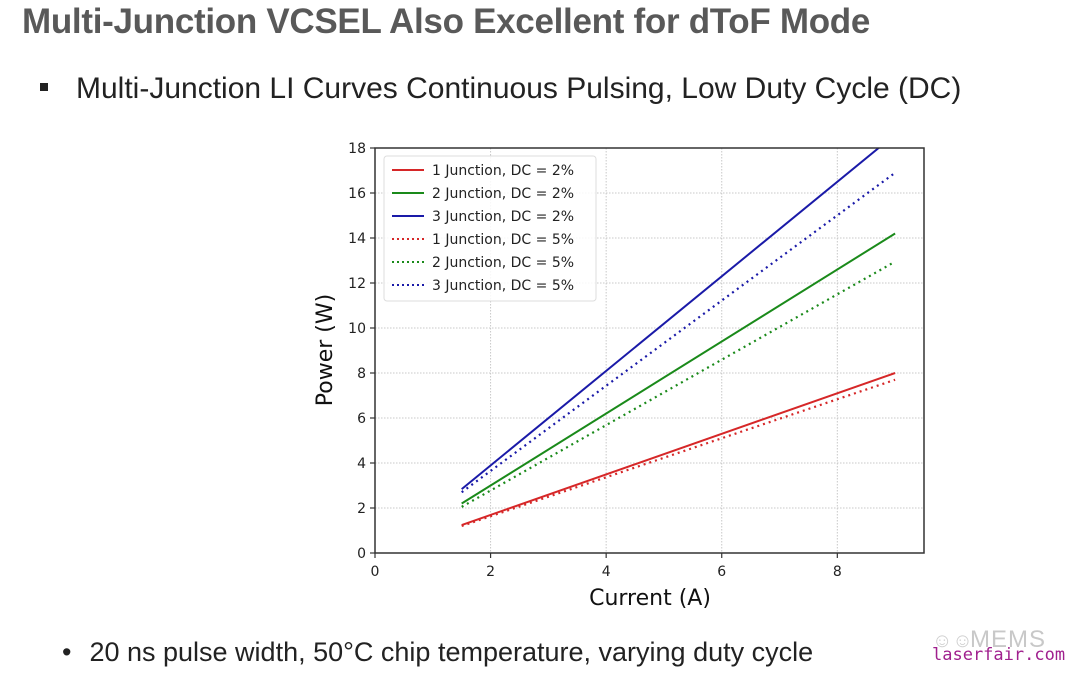 This screenshot has width=1080, height=688. Describe the element at coordinates (503, 263) in the screenshot. I see `legend-label-5: 2 Junction, DC = 5%` at that location.